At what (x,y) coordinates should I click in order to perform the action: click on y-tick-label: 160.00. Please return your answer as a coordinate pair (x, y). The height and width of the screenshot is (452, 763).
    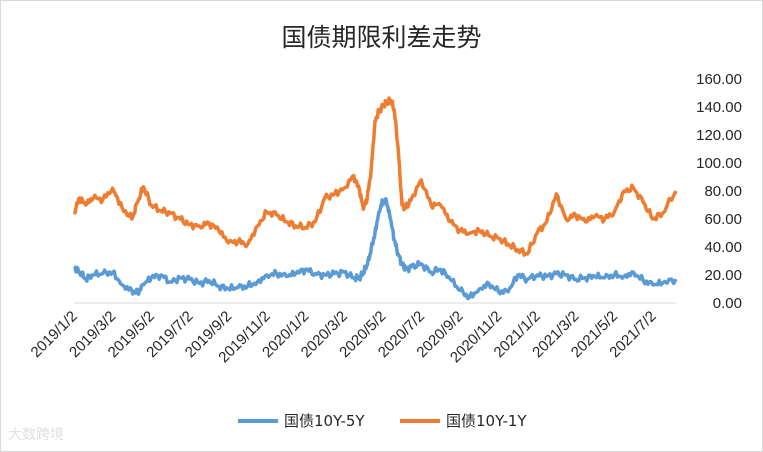
    Looking at the image, I should click on (719, 79).